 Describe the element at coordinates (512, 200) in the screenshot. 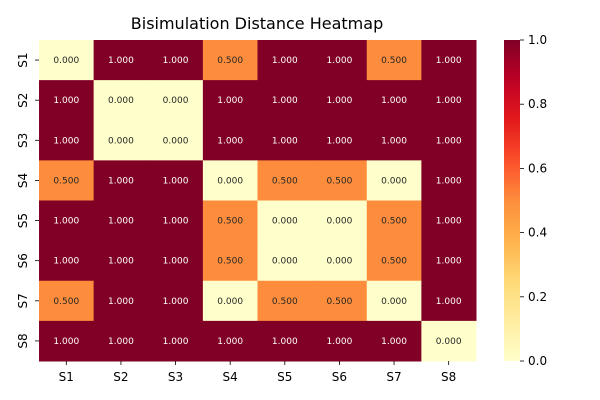

I see `colorbar-gradient` at that location.